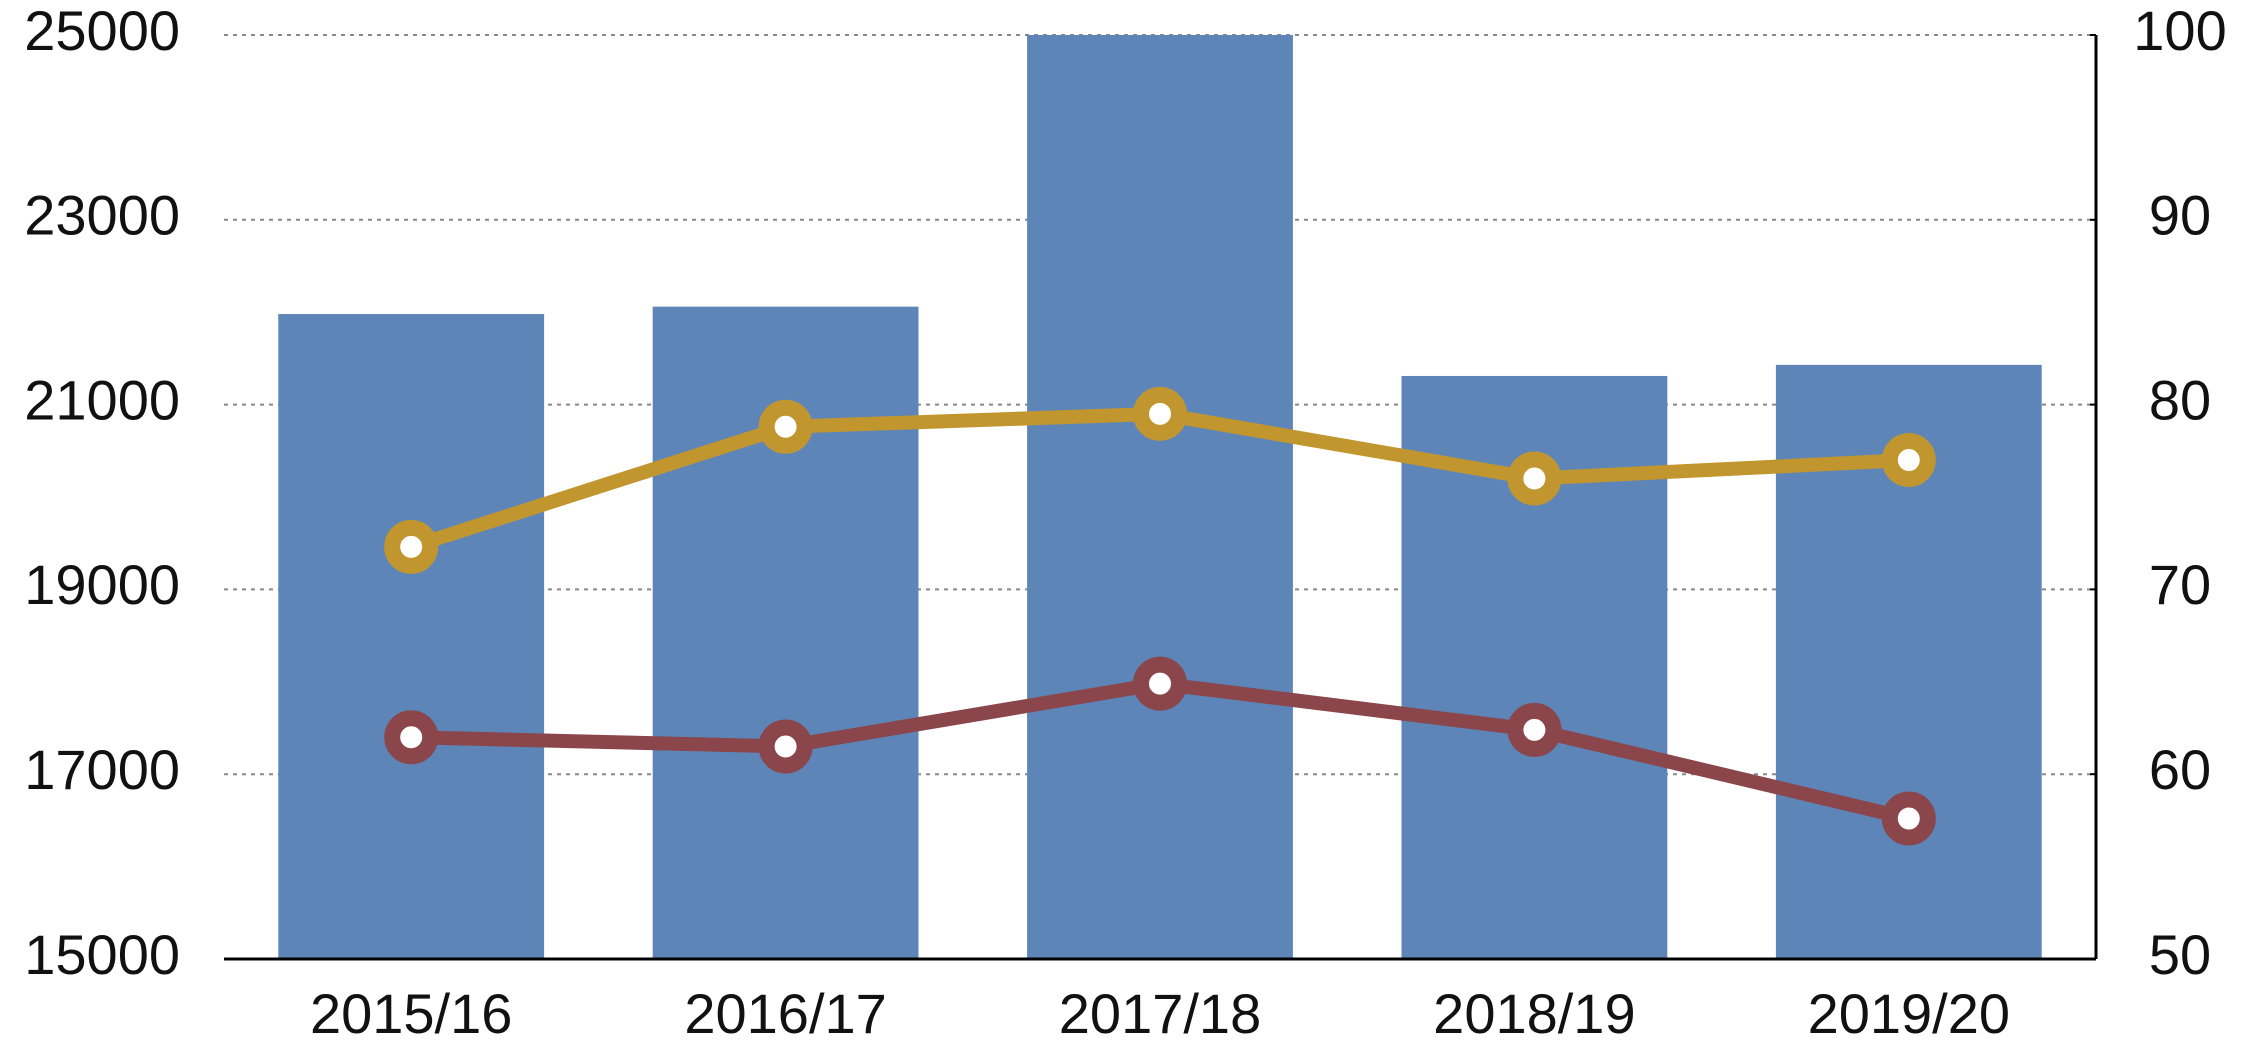  What do you see at coordinates (102, 769) in the screenshot?
I see `y-tick-label: 17000` at bounding box center [102, 769].